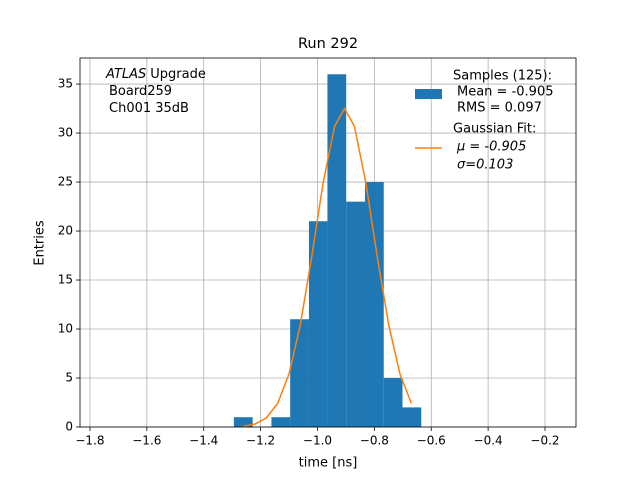 The height and width of the screenshot is (480, 640). Describe the element at coordinates (431, 441) in the screenshot. I see `x-tick-label: −0.6` at that location.